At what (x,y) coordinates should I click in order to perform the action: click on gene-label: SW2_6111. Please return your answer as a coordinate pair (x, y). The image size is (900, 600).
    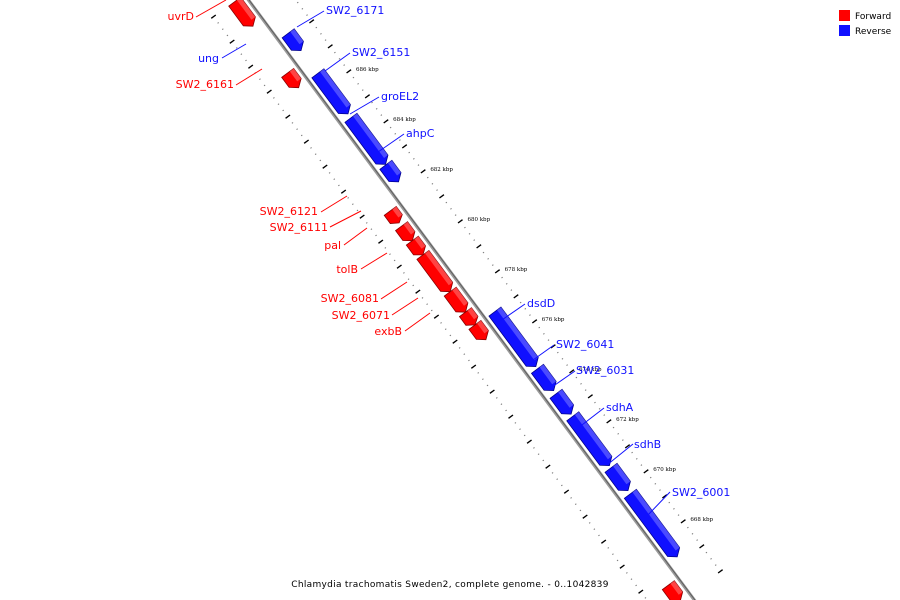
    Looking at the image, I should click on (299, 227).